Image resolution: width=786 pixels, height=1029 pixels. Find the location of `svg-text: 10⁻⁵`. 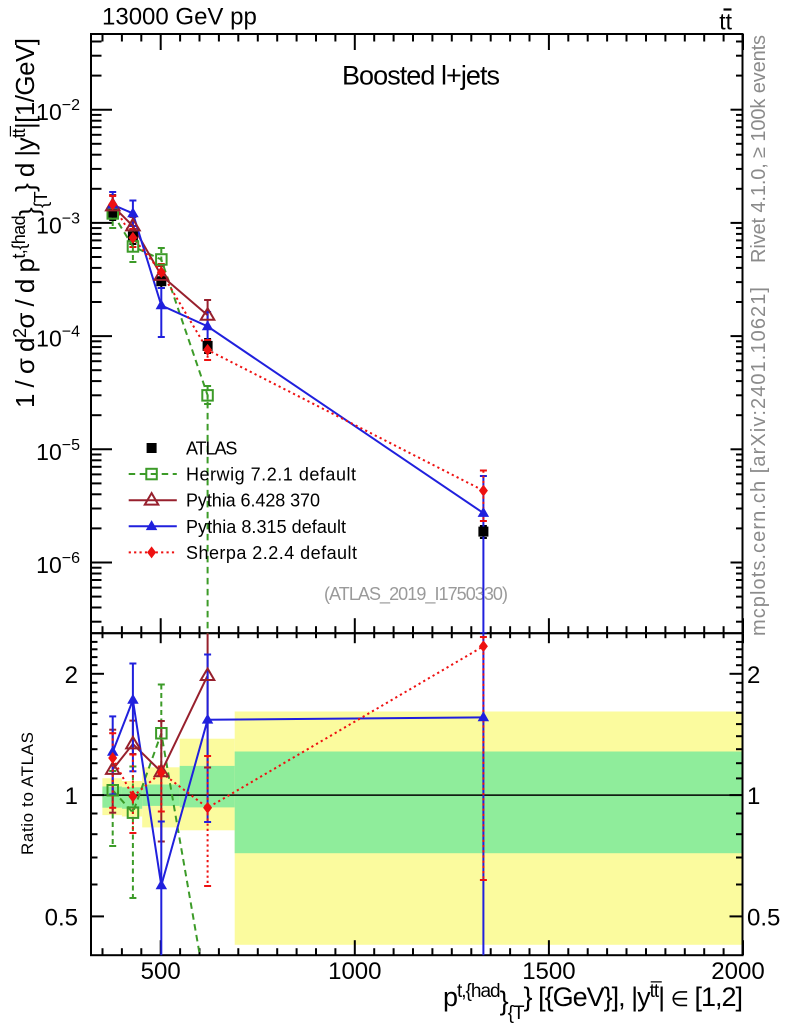

svg-text: 10⁻⁵ is located at coordinates (58, 451).